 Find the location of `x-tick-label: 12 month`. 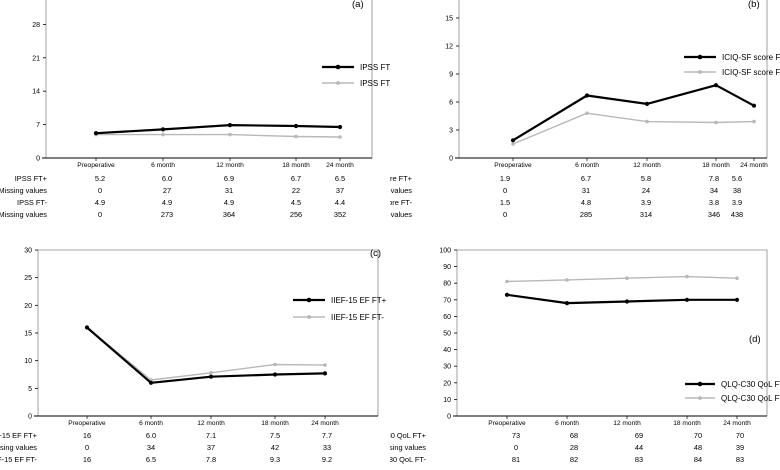

x-tick-label: 12 month is located at coordinates (647, 165).